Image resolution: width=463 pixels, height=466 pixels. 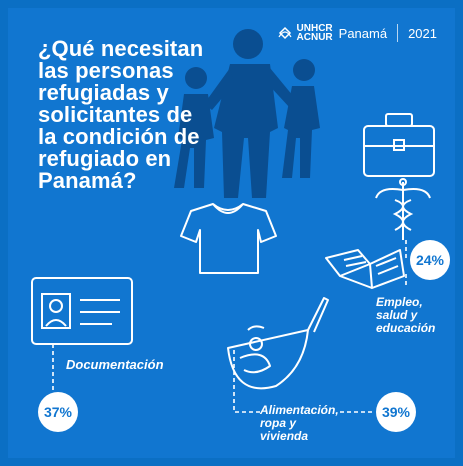 I want to click on family-silhouette, so click(x=247, y=113).